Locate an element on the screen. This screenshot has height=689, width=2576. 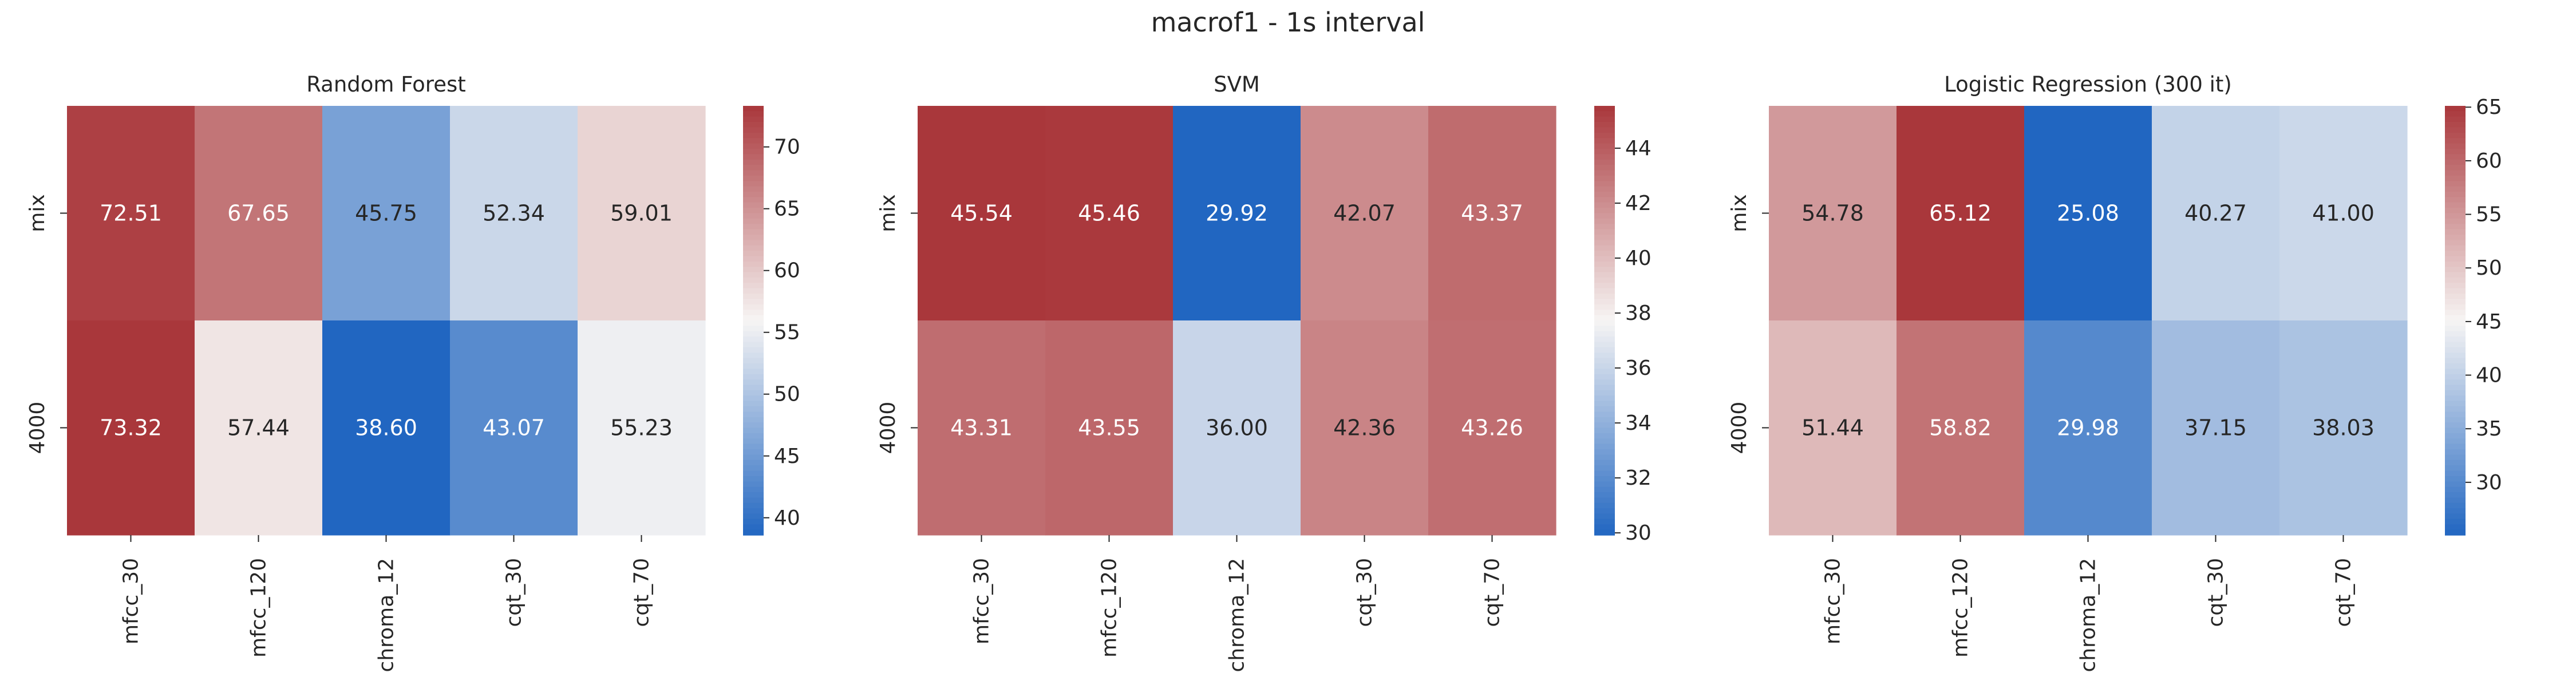
colorbar-tick-label: 50 is located at coordinates (787, 394).